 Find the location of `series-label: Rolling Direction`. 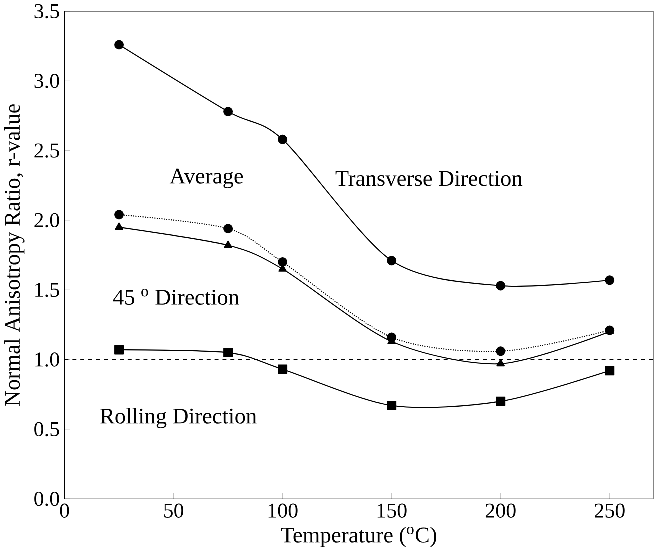

series-label: Rolling Direction is located at coordinates (178, 418).